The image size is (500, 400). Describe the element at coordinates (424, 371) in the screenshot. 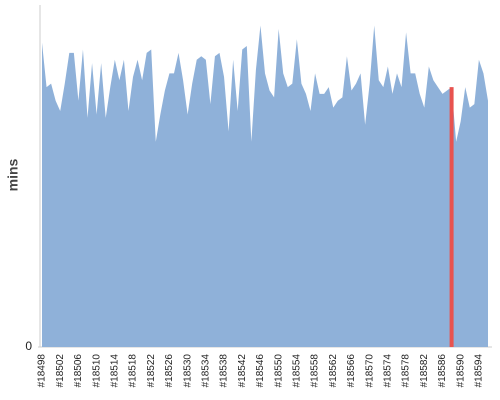

I see `x-tick-label: #18582` at that location.